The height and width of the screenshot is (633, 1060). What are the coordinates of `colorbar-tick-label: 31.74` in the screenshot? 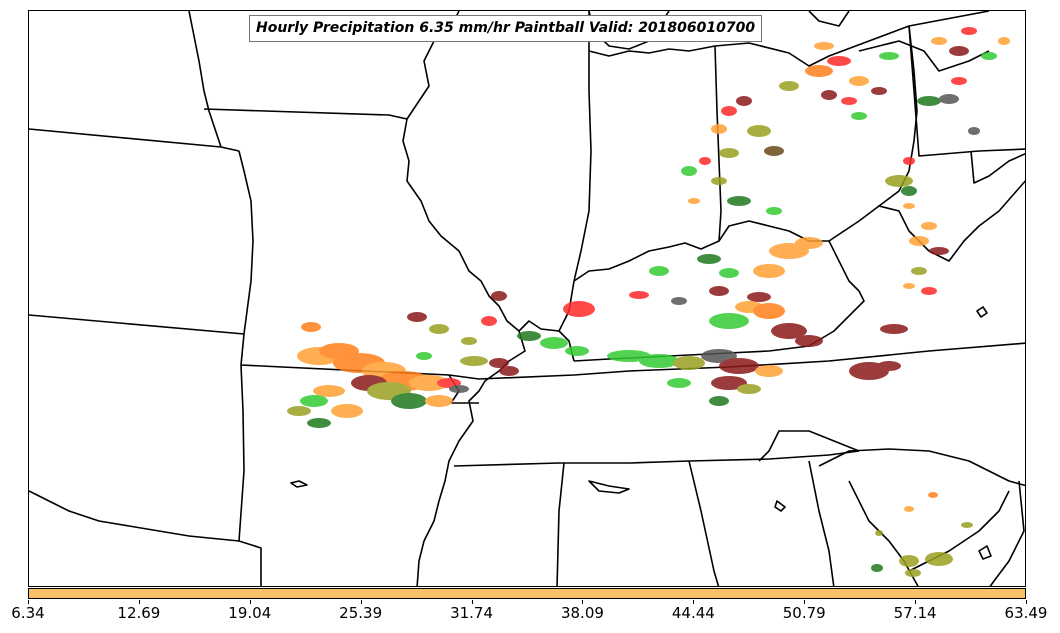 It's located at (472, 613).